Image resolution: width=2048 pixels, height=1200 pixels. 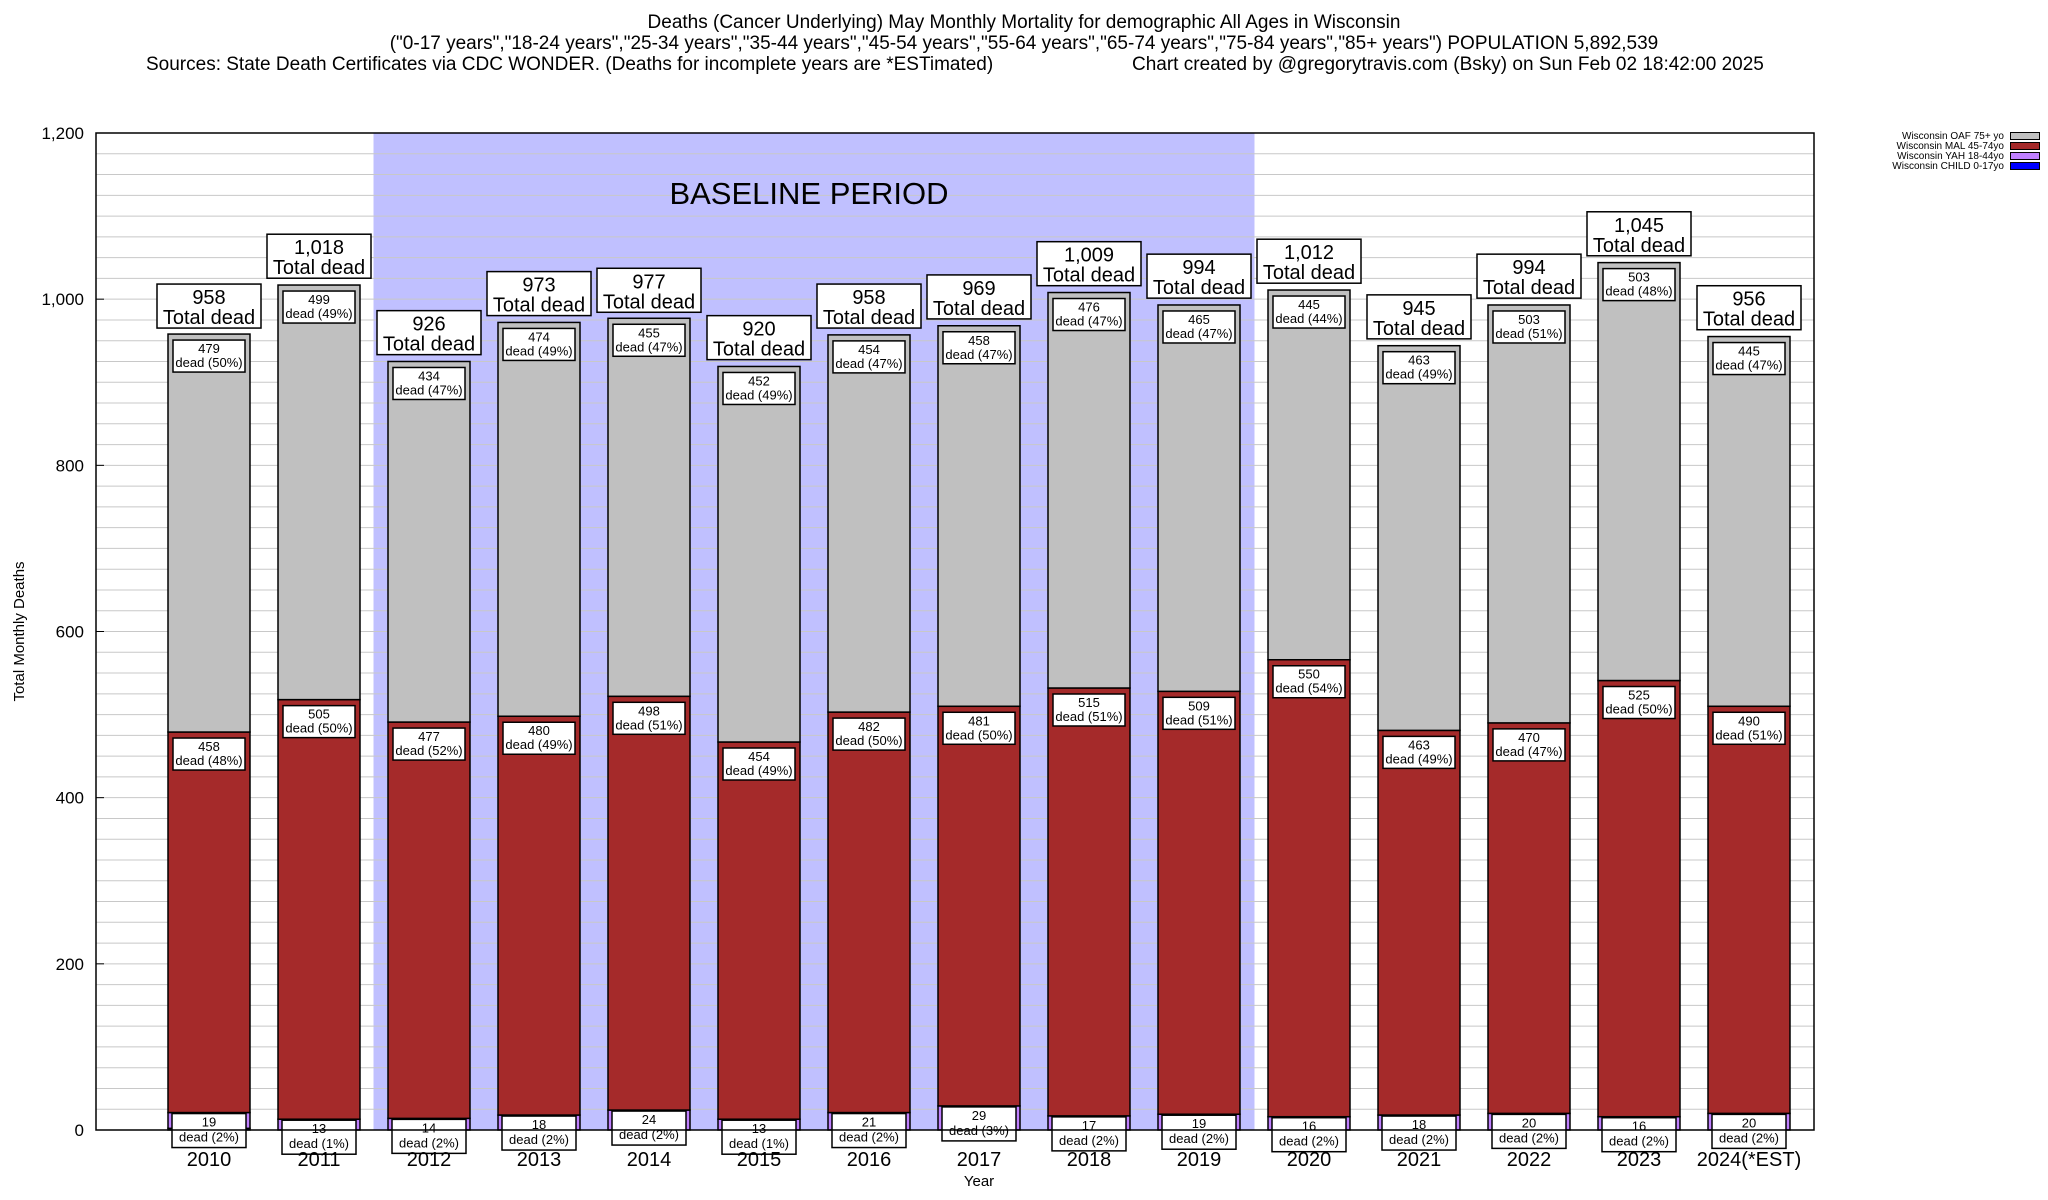 I want to click on mal-value-label: 550, so click(x=1309, y=674).